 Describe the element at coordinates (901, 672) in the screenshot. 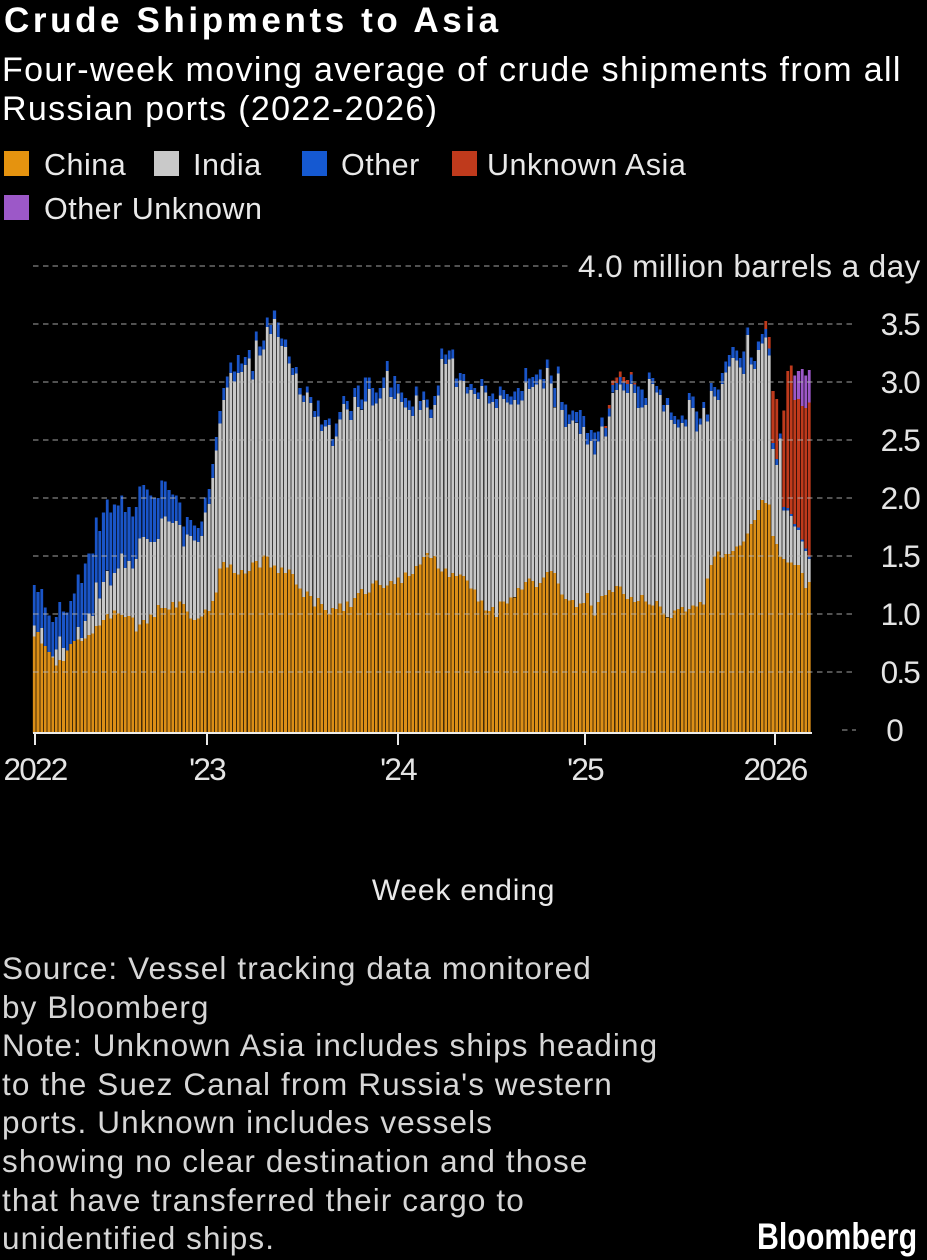

I see `svg-text: 0.5` at that location.